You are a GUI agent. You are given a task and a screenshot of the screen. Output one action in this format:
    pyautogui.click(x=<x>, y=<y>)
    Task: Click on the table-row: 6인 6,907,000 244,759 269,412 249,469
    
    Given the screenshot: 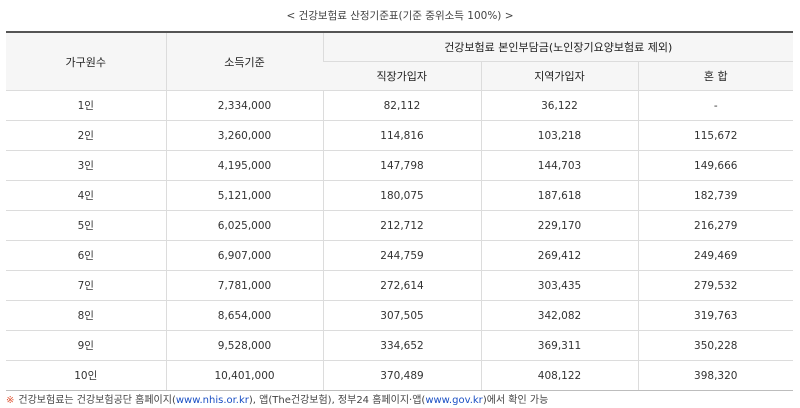 What is the action you would take?
    pyautogui.click(x=399, y=255)
    